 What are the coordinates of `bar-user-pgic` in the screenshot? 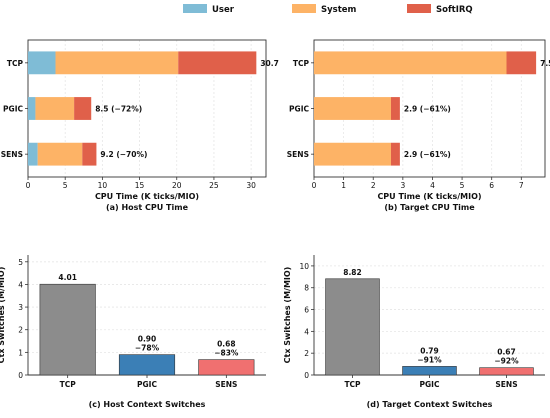 It's located at (32, 108).